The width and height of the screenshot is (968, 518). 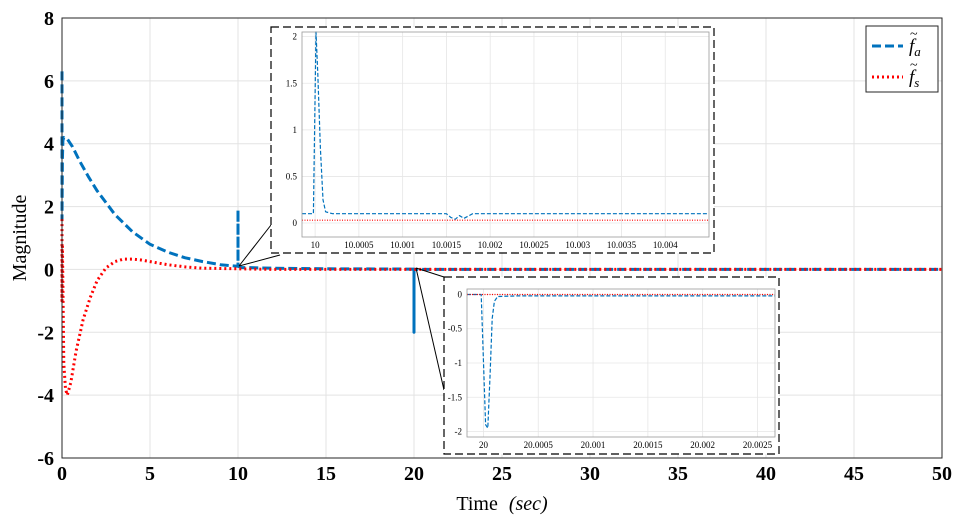 What do you see at coordinates (577, 245) in the screenshot?
I see `inset-1-x-tick-label: 10.003` at bounding box center [577, 245].